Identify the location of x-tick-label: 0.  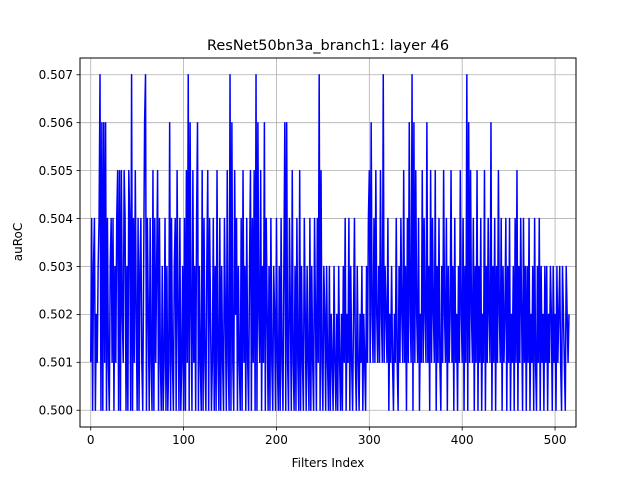
(91, 440).